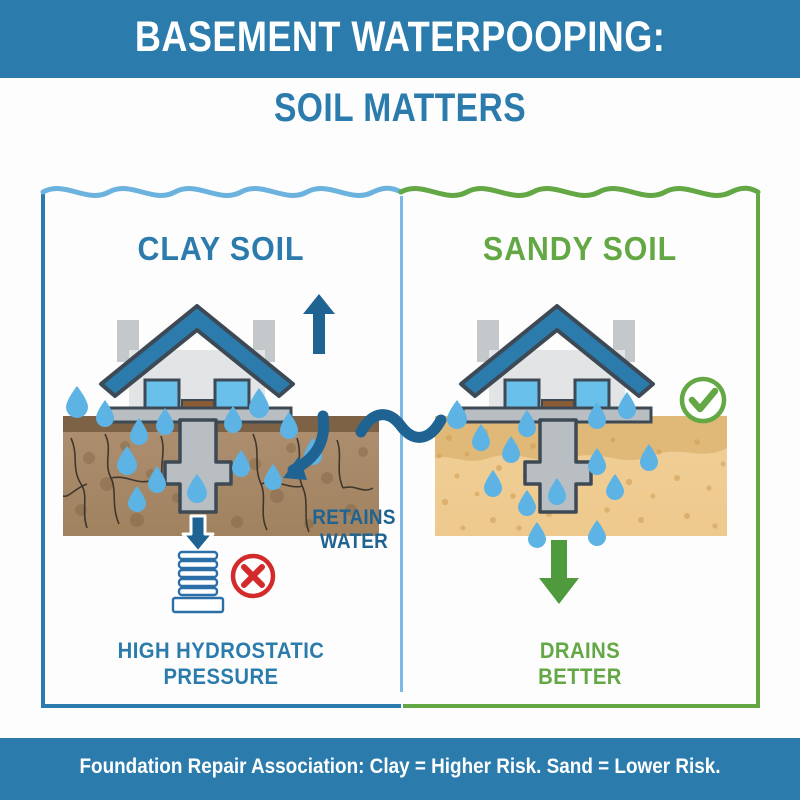 The image size is (800, 800). I want to click on clay-caption-line2: PRESSURE, so click(221, 676).